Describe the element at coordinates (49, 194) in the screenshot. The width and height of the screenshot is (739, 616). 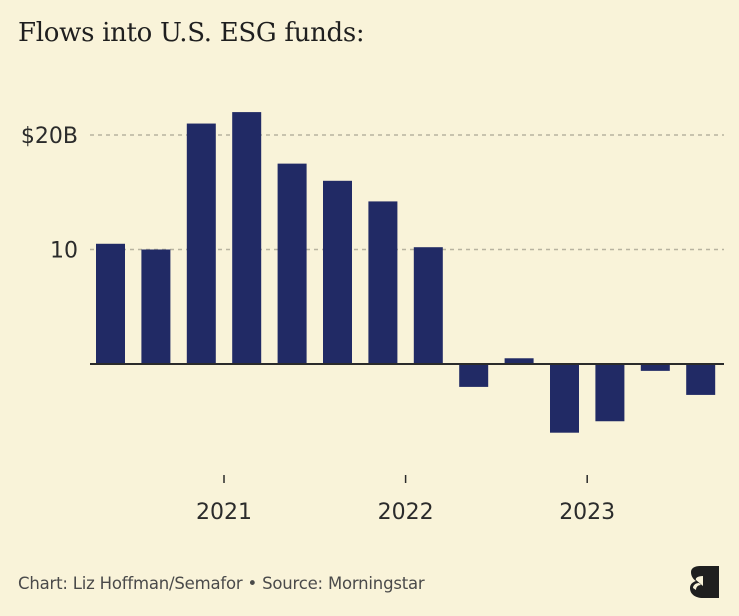
I see `y-tick-labels: 10 $20B` at that location.